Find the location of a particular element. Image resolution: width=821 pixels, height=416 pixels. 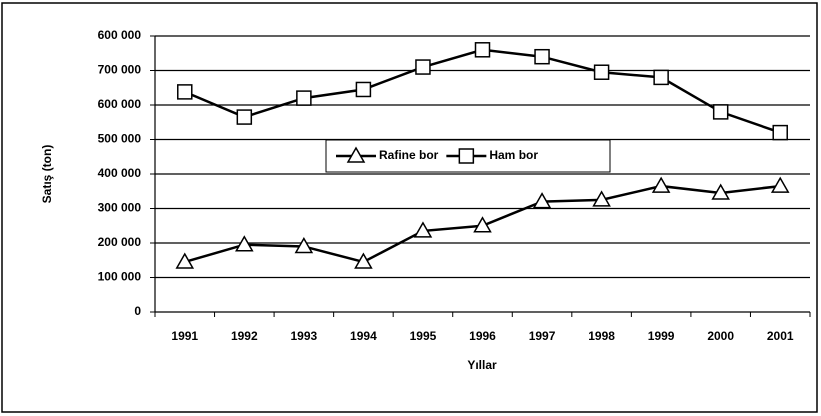

legend-label: Ham bor is located at coordinates (513, 155).